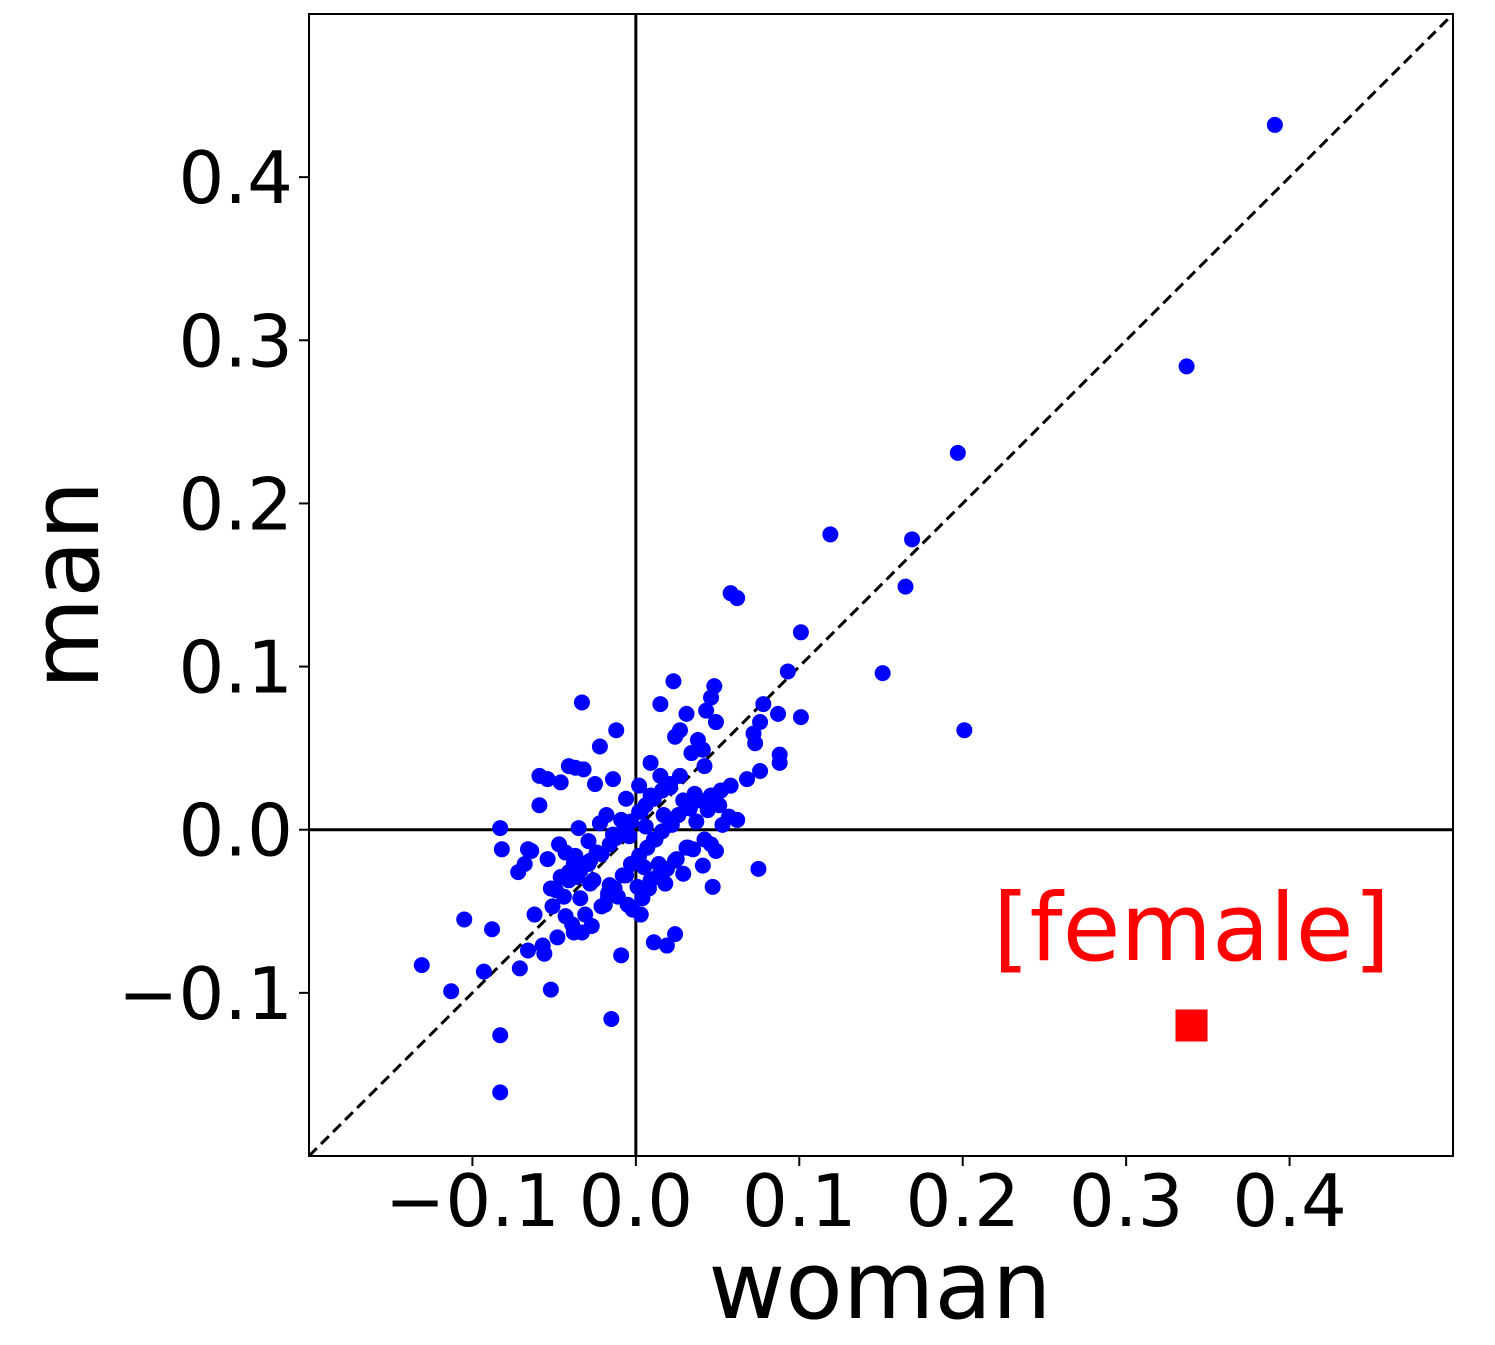 Image resolution: width=1495 pixels, height=1345 pixels. Describe the element at coordinates (1191, 928) in the screenshot. I see `female-annotation: [female]` at that location.